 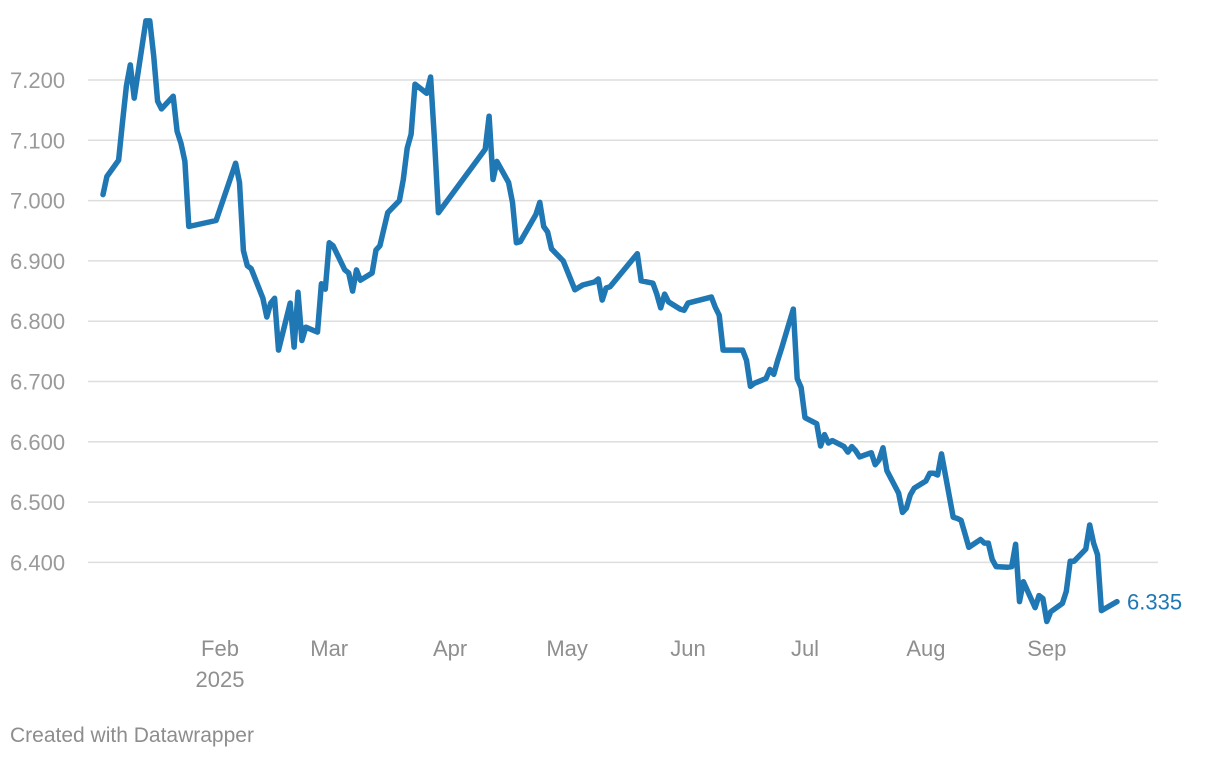 What do you see at coordinates (132, 735) in the screenshot?
I see `datawrapper-credit: Created with Datawrapper` at bounding box center [132, 735].